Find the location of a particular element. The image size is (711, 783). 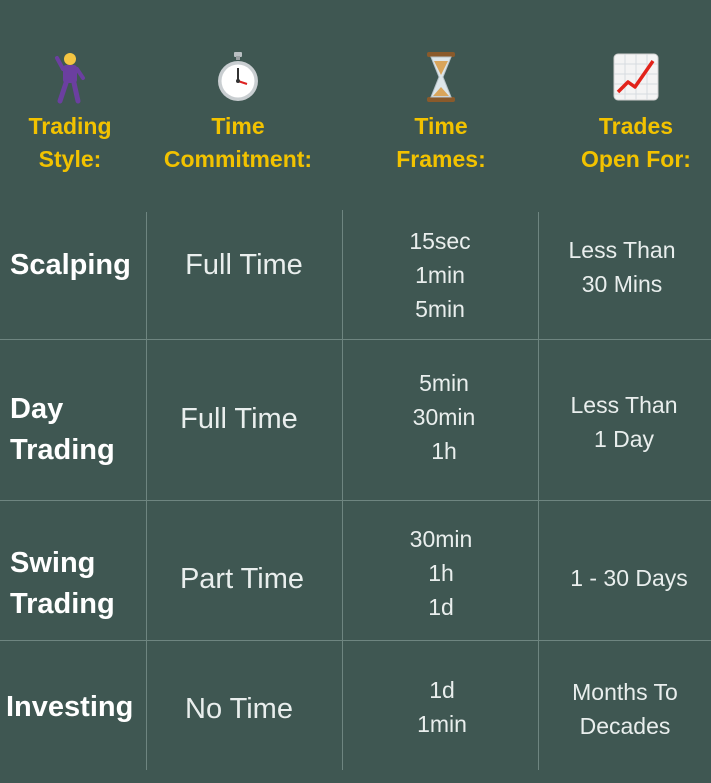

header-time-commitment: Time Commitment: is located at coordinates (238, 113).